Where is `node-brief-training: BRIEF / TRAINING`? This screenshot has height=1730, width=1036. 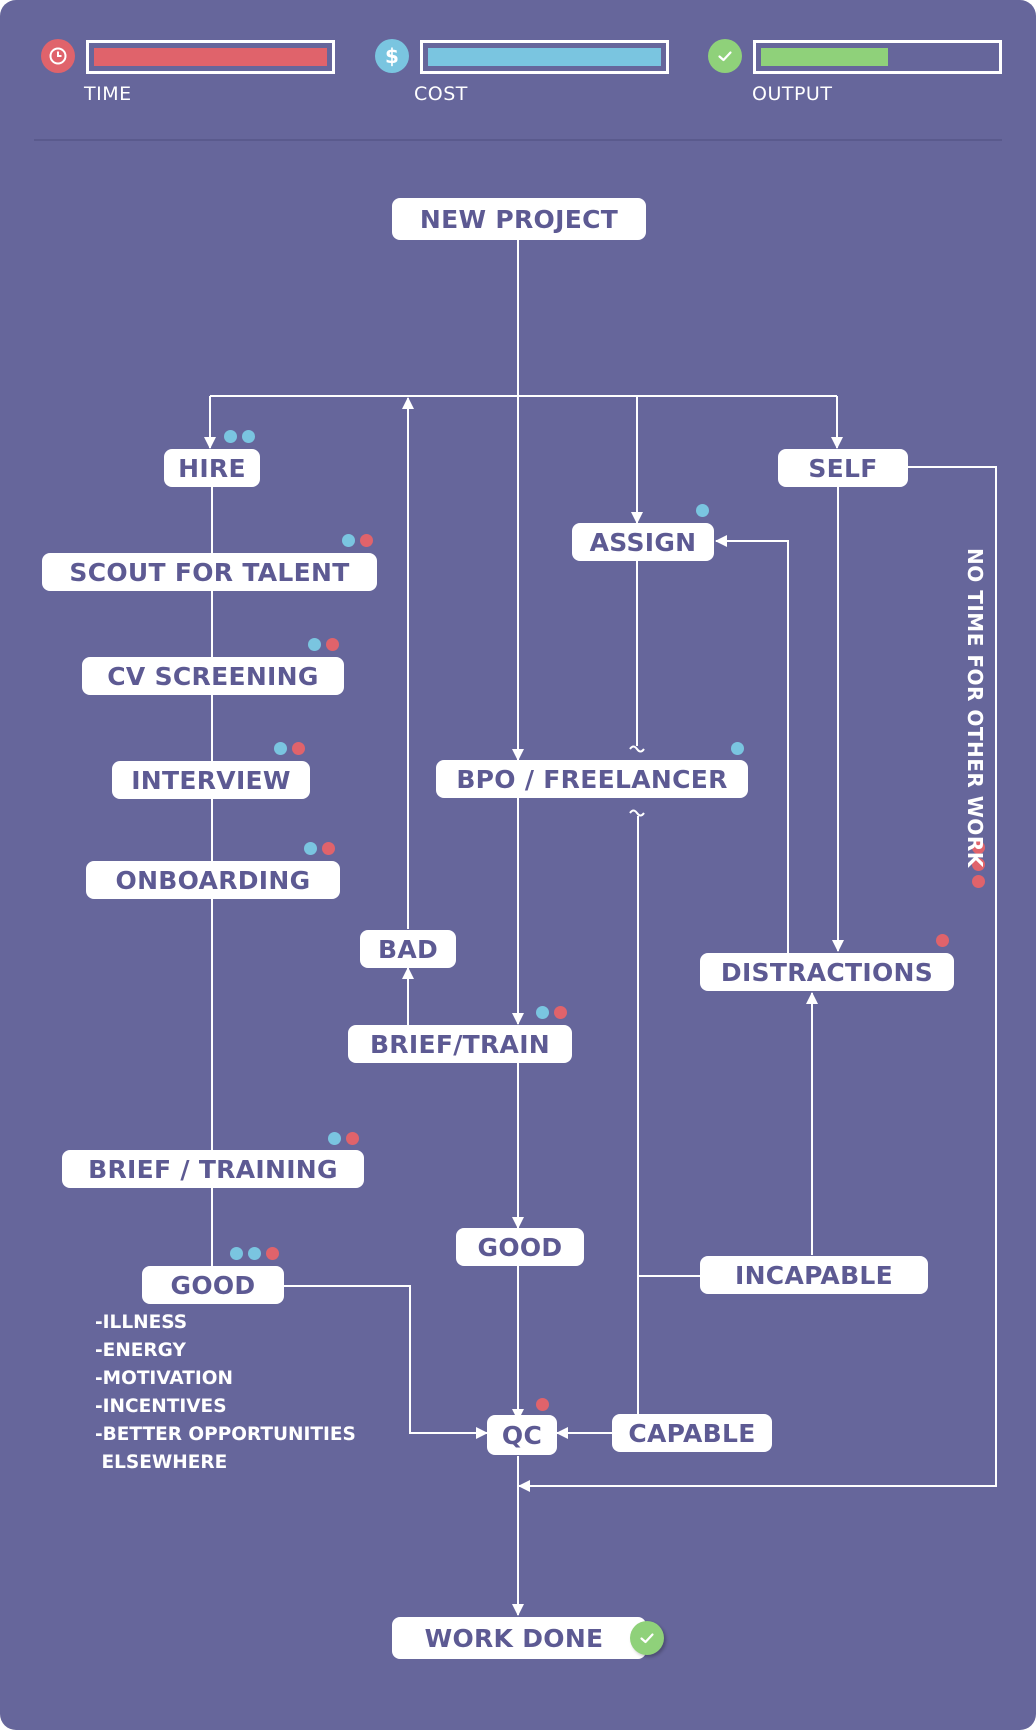
node-brief-training: BRIEF / TRAINING is located at coordinates (213, 1169).